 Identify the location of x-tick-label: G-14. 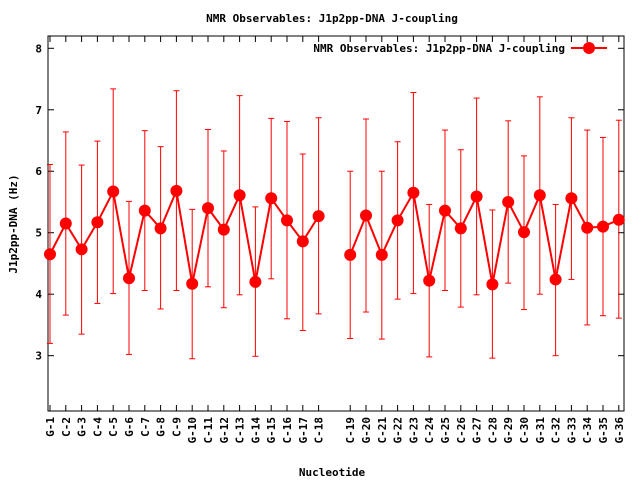
(255, 430).